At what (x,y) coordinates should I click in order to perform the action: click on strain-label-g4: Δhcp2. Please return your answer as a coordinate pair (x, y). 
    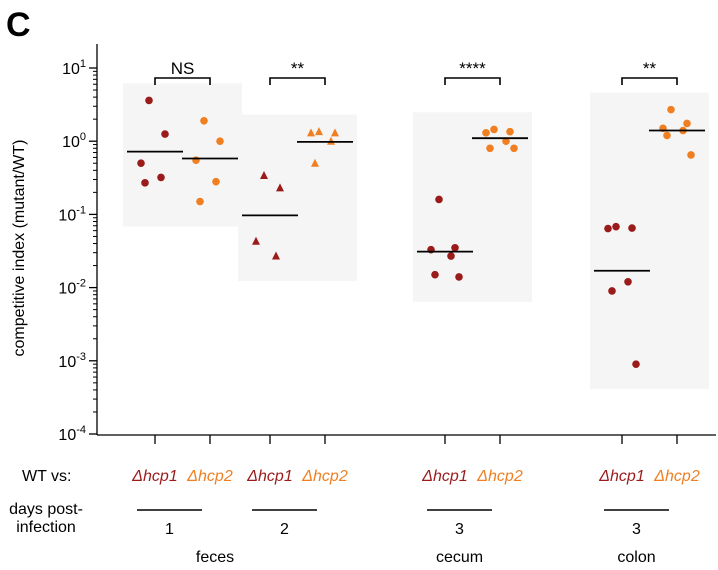
    Looking at the image, I should click on (324, 476).